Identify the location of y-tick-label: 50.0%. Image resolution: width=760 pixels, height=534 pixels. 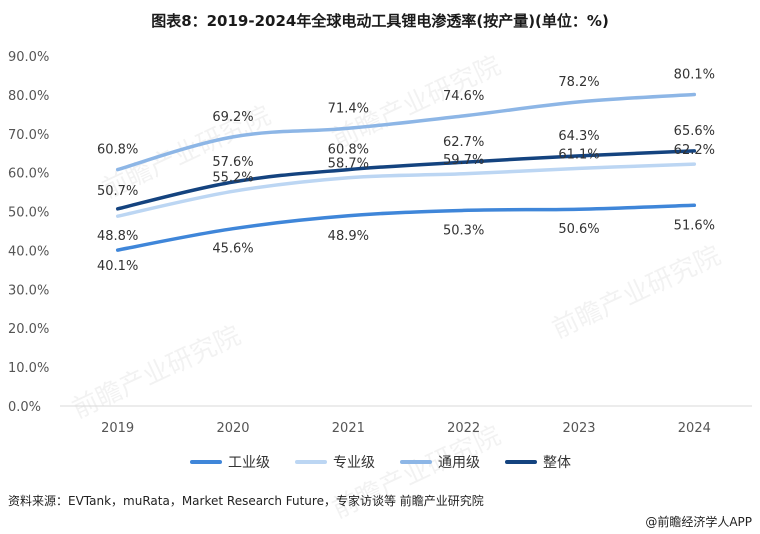
(28, 213).